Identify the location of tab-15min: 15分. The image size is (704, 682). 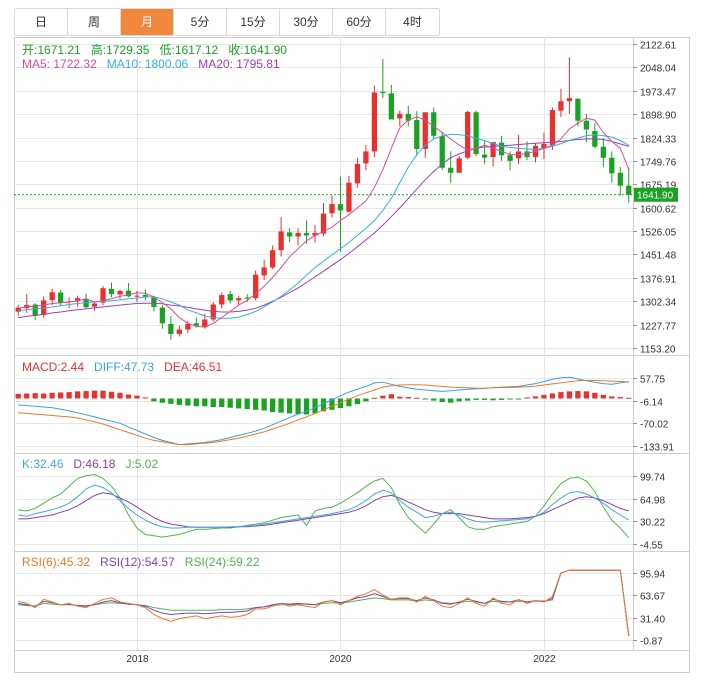
(253, 22).